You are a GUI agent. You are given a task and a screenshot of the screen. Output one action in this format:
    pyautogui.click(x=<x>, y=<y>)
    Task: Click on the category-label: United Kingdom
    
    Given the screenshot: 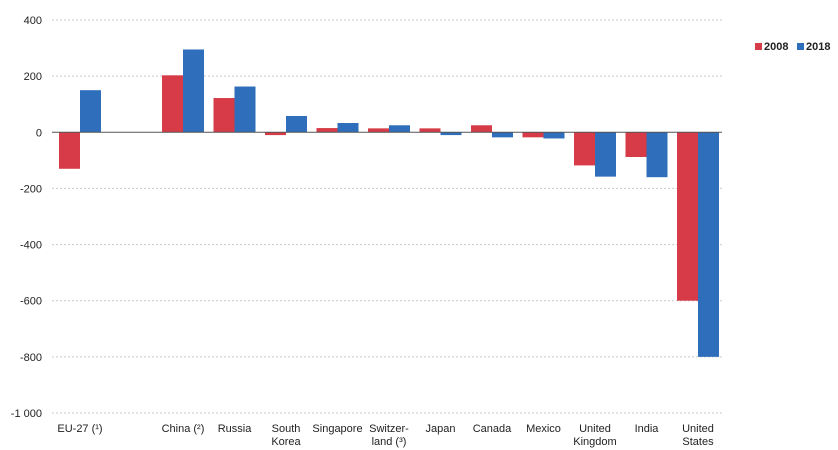 What is the action you would take?
    pyautogui.click(x=594, y=435)
    